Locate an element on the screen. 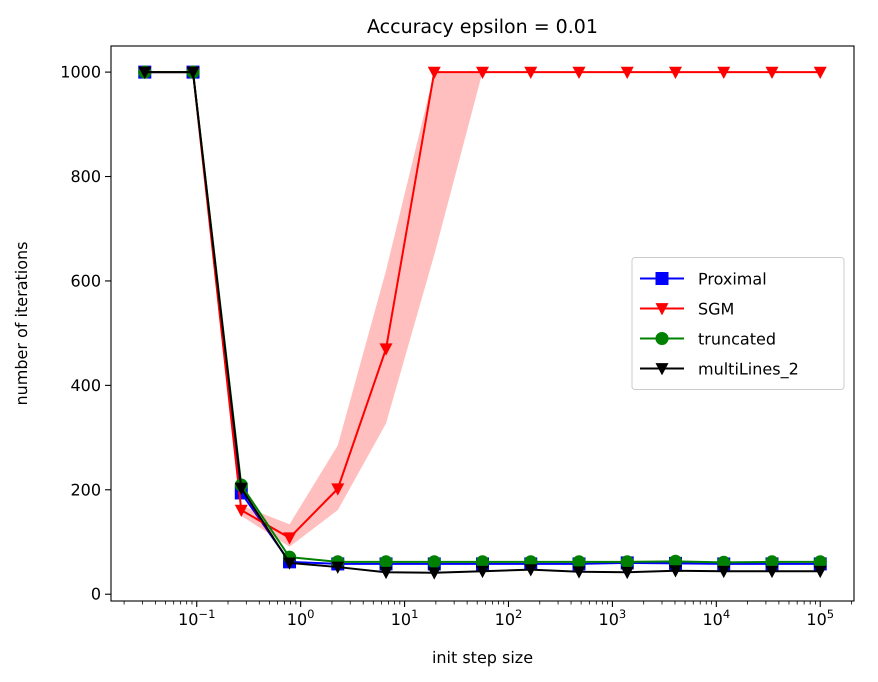 The image size is (878, 682). y-axis-title: number of iterations is located at coordinates (21, 324).